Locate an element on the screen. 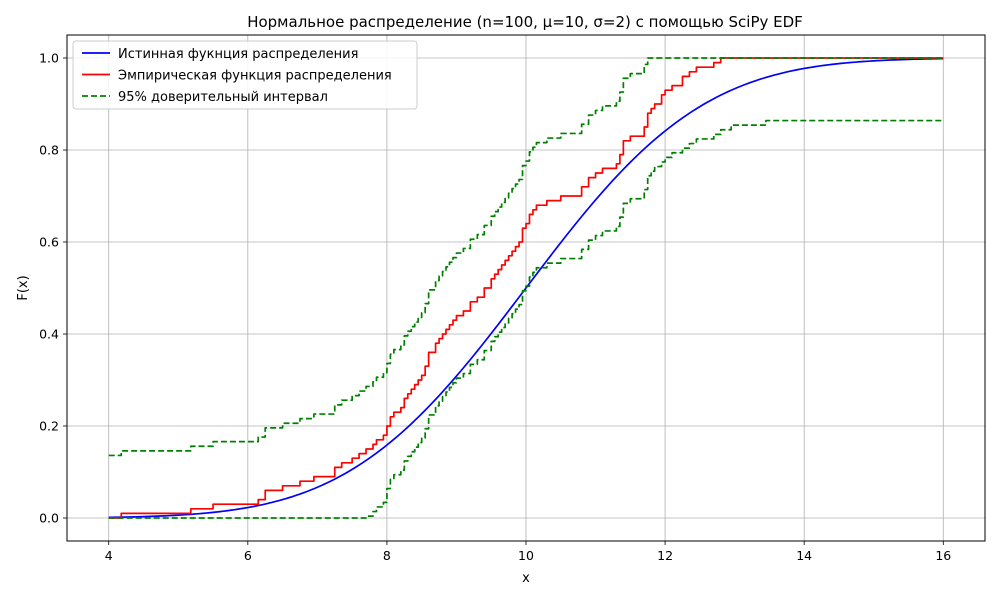 Image resolution: width=1000 pixels, height=600 pixels. x-tick-label: 16 is located at coordinates (943, 555).